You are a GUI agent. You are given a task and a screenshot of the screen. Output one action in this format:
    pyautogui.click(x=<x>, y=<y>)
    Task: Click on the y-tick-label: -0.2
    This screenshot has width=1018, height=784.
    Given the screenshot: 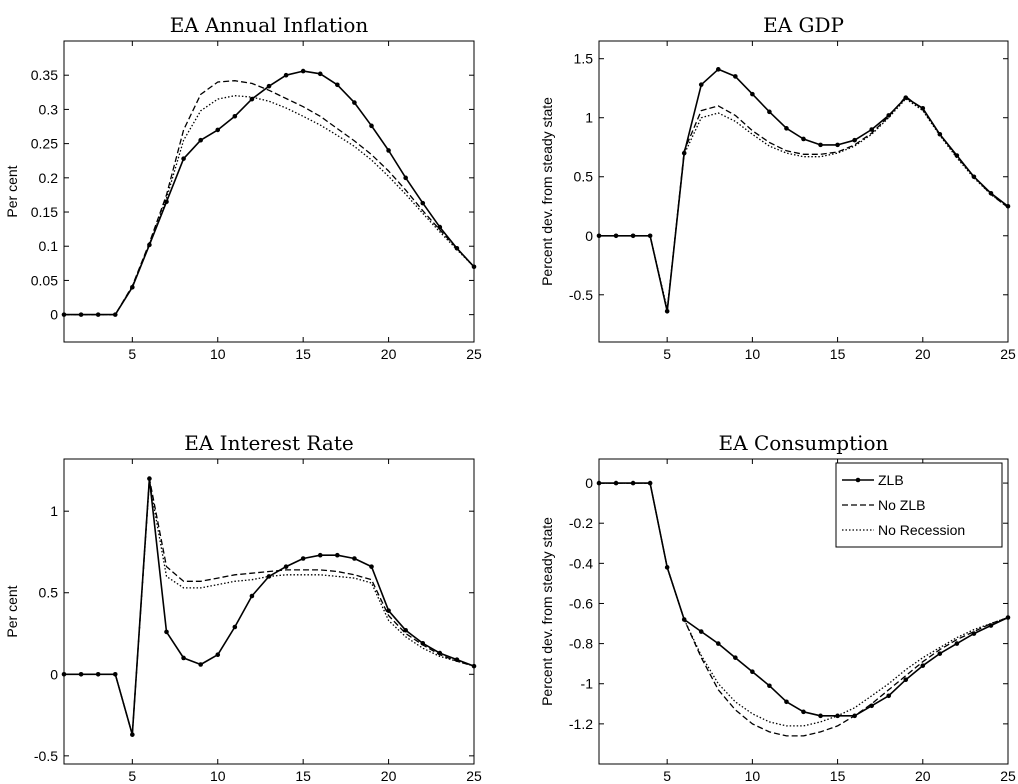 What is the action you would take?
    pyautogui.click(x=581, y=523)
    